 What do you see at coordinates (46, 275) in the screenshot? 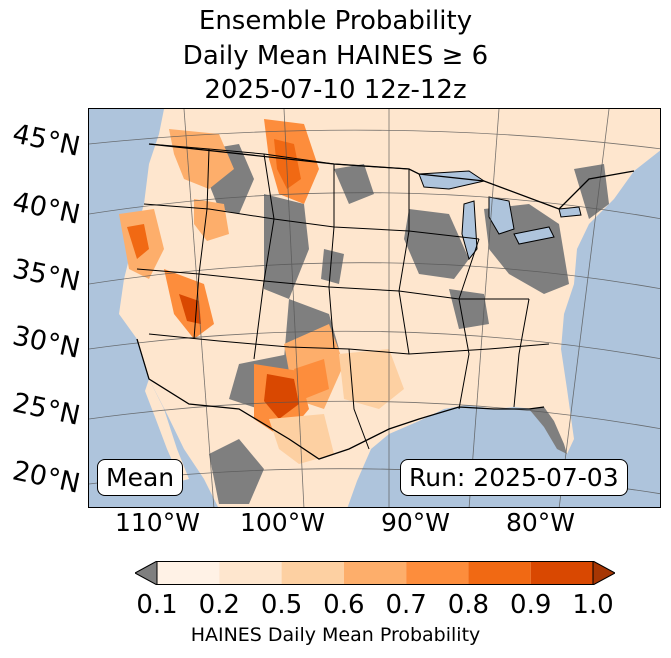
I see `lat-label-35: 35°N` at bounding box center [46, 275].